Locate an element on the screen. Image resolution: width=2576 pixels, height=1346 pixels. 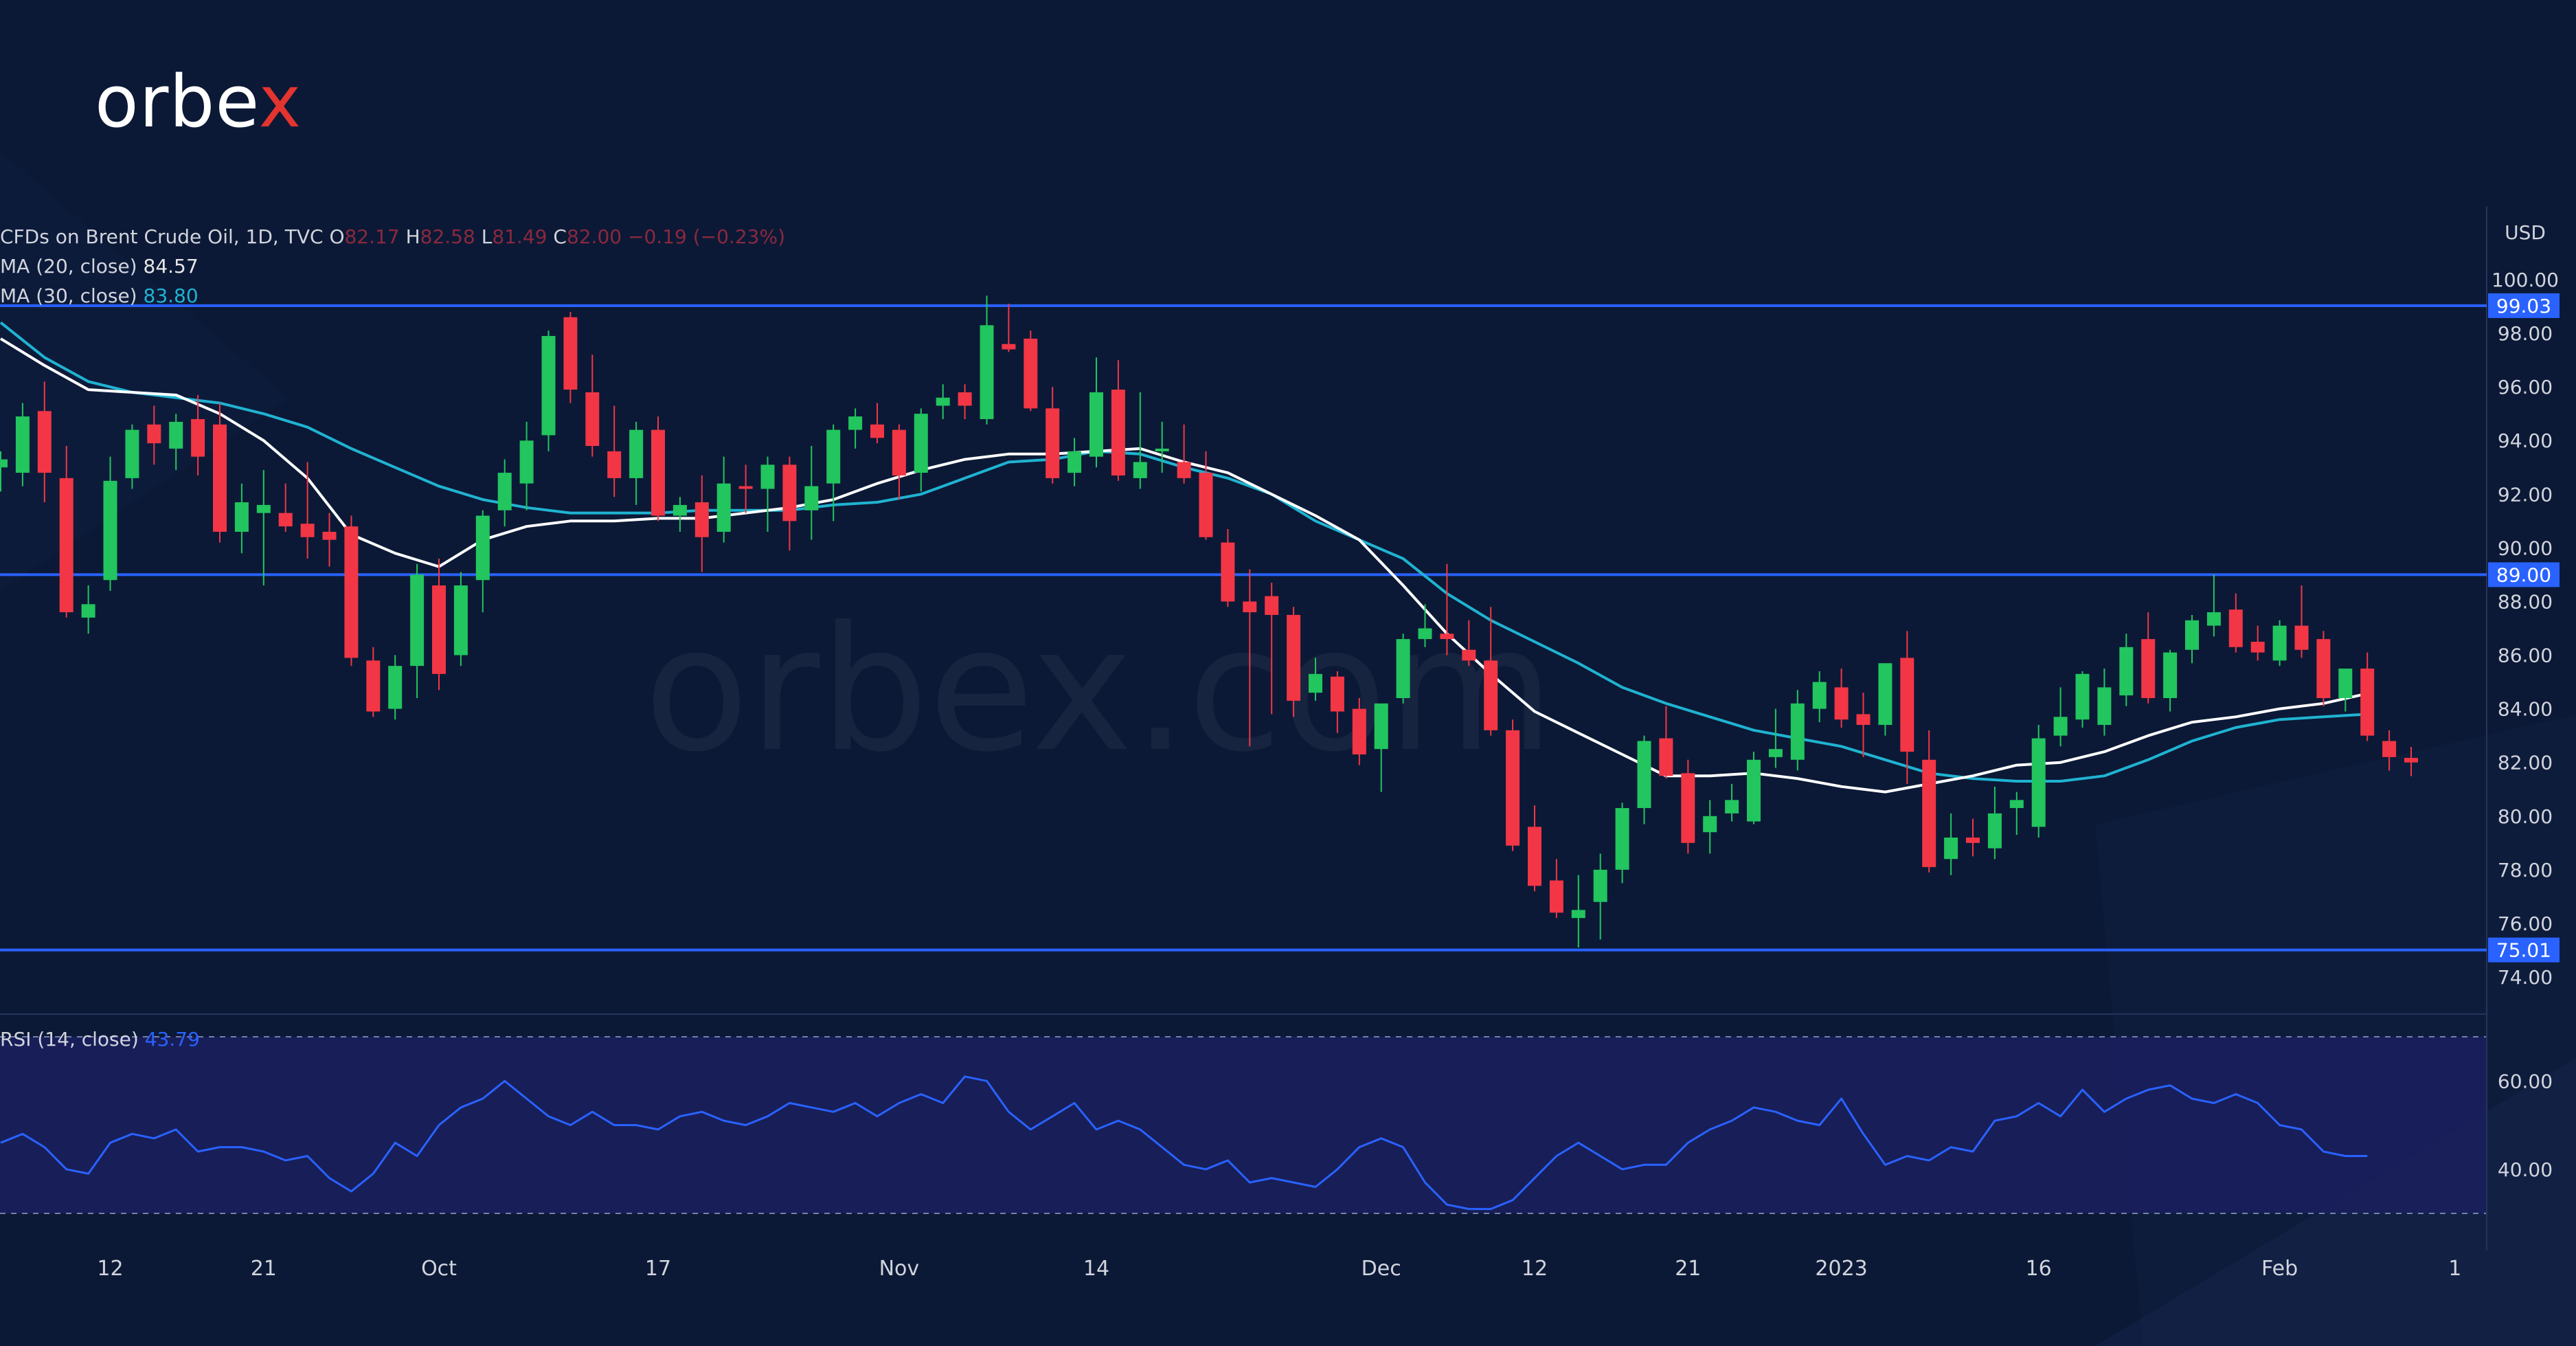
rsi-axis: 60.00 40.00 is located at coordinates (2525, 1125).